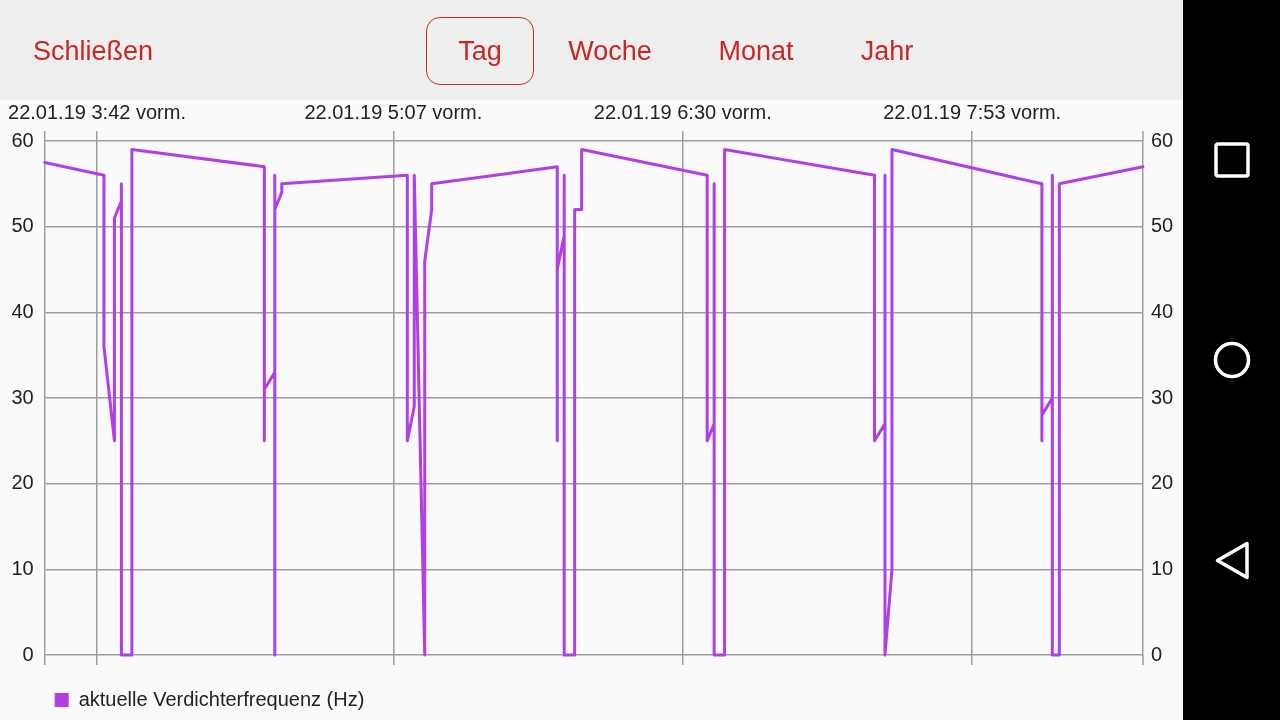  Describe the element at coordinates (97, 111) in the screenshot. I see `x-tick-label: 22.01.19 3:42 vorm.` at that location.